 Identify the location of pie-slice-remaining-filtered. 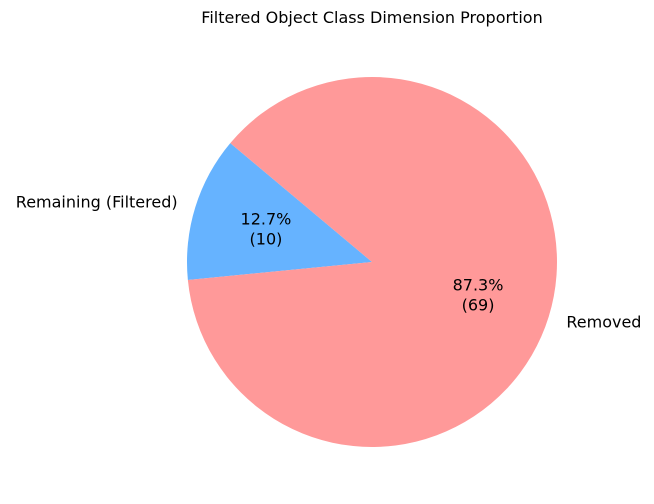
(279, 211).